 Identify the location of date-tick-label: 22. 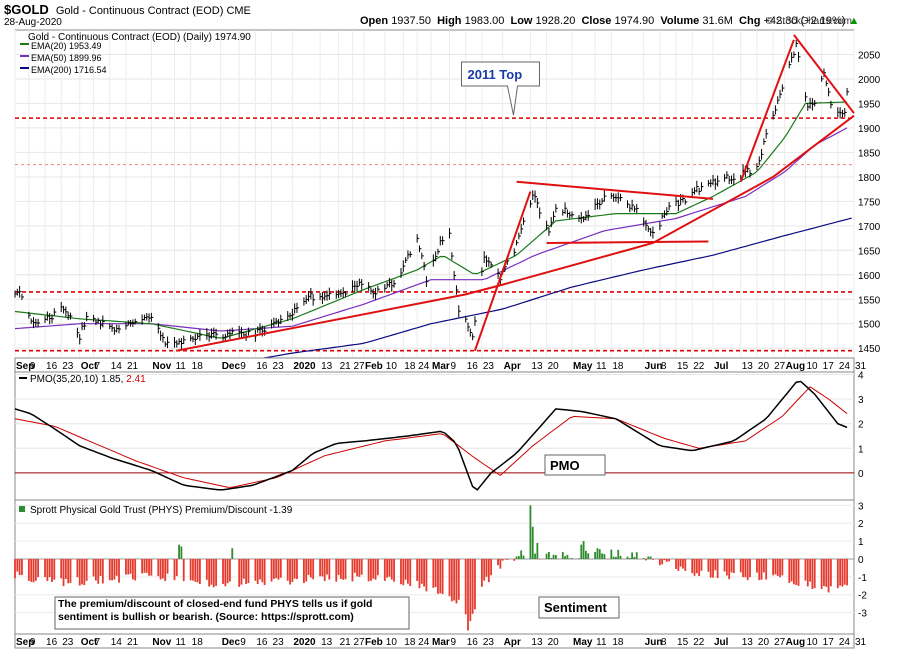
(699, 642).